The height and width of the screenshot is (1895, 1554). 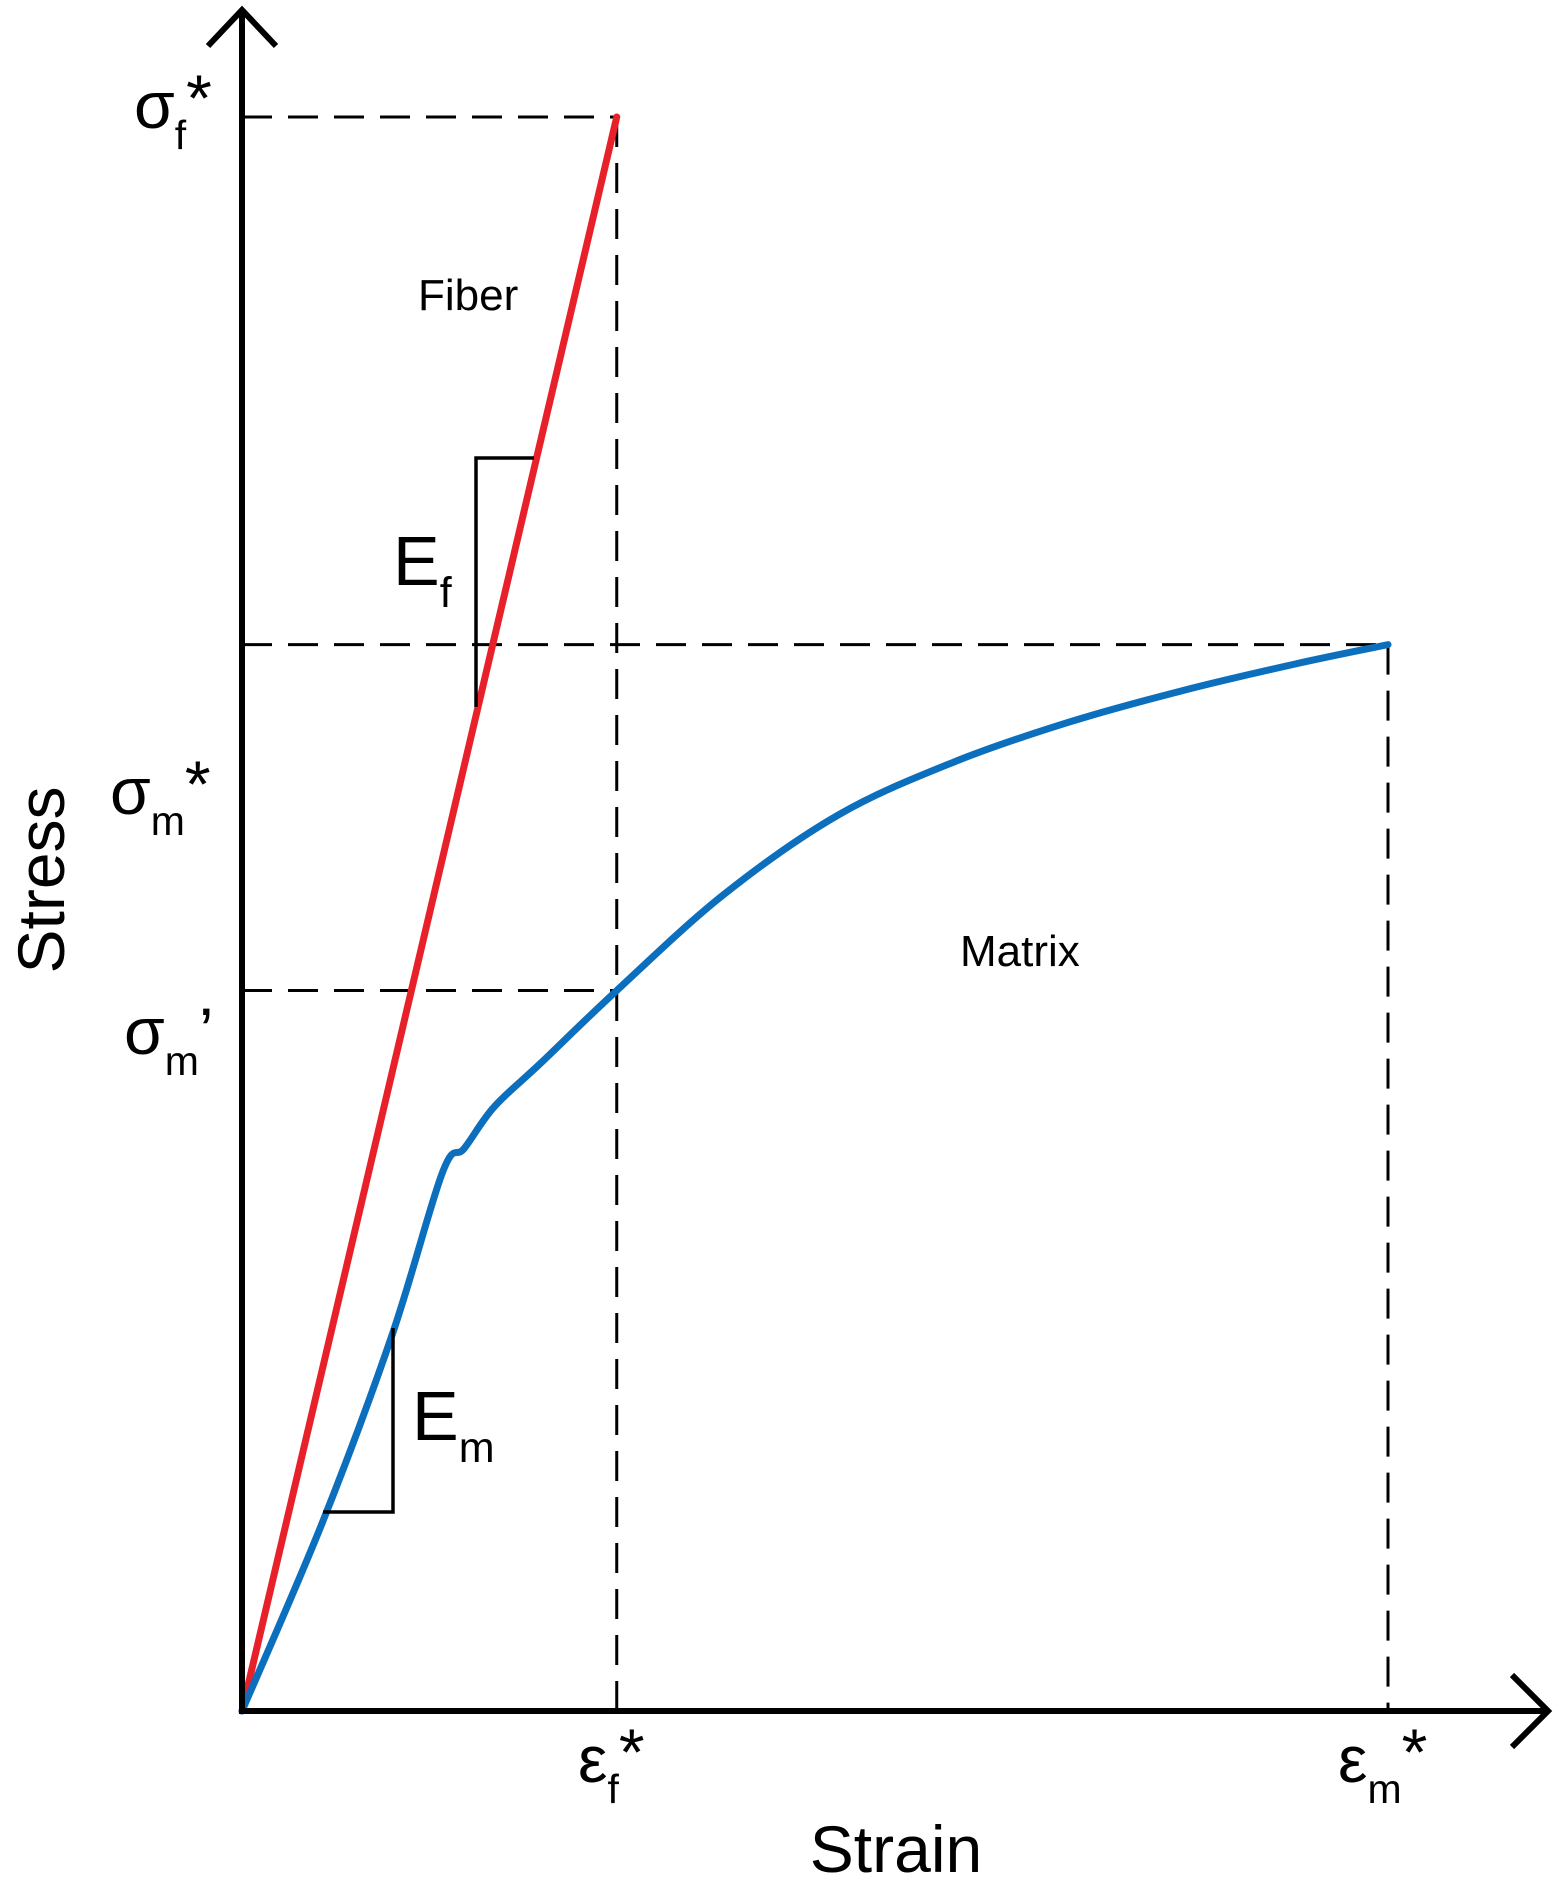 What do you see at coordinates (160, 795) in the screenshot?
I see `y-tick-label-matrix-strength: σm*` at bounding box center [160, 795].